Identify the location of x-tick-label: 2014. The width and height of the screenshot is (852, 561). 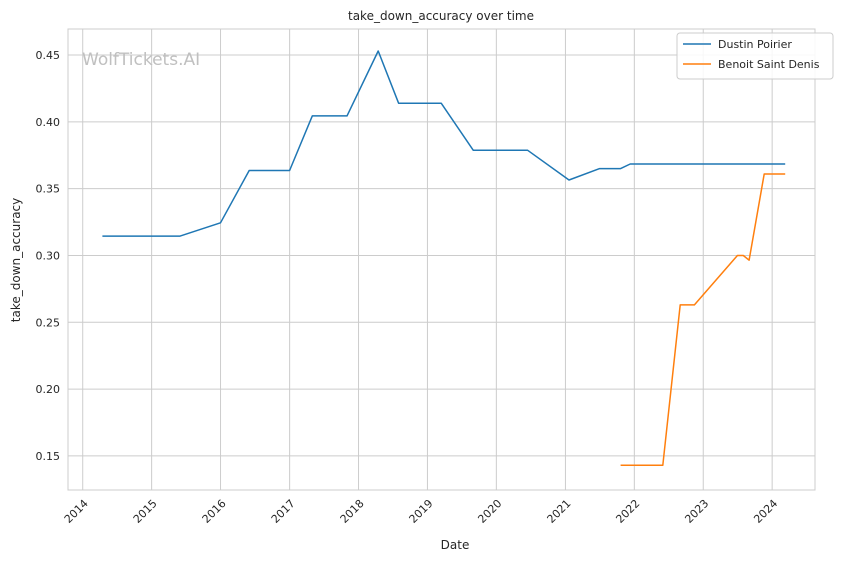
(76, 511).